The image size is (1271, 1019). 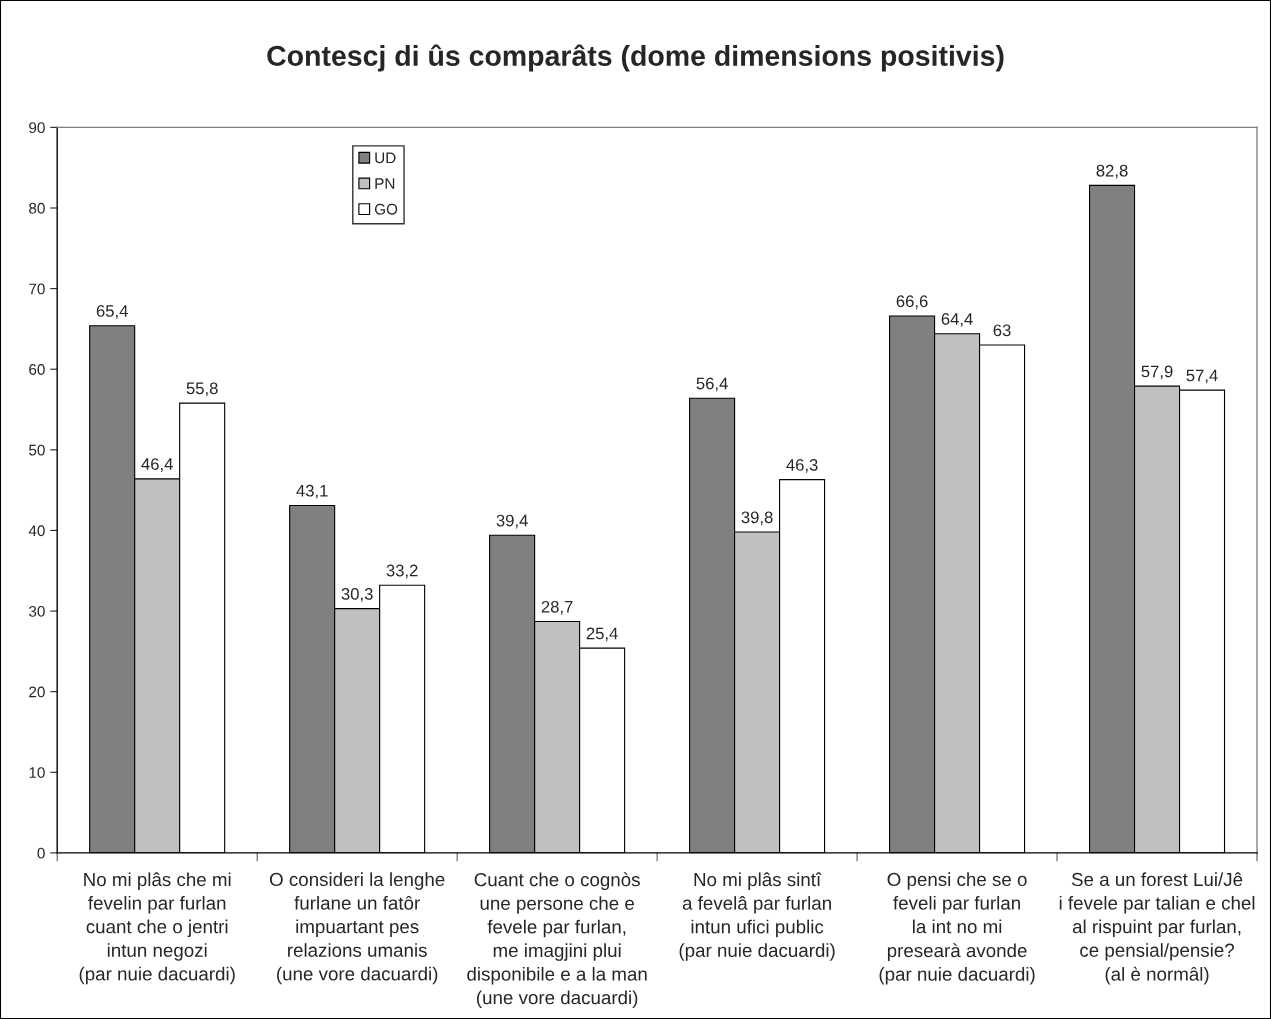 What do you see at coordinates (402, 571) in the screenshot?
I see `data-label: 33,2` at bounding box center [402, 571].